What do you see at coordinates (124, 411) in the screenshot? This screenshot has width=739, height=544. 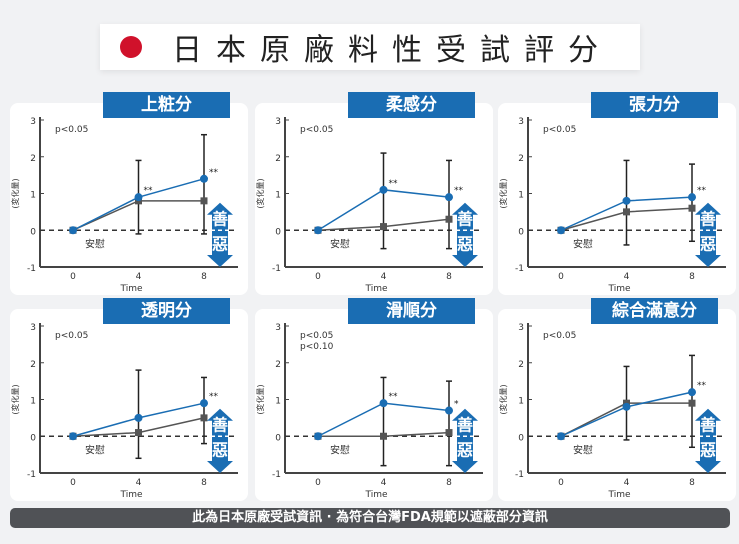 I see `chart-svg: -1 0 1 2 3 0 4 8 Time (変化量) p<0.05 安慰 ** 善惡` at bounding box center [124, 411].